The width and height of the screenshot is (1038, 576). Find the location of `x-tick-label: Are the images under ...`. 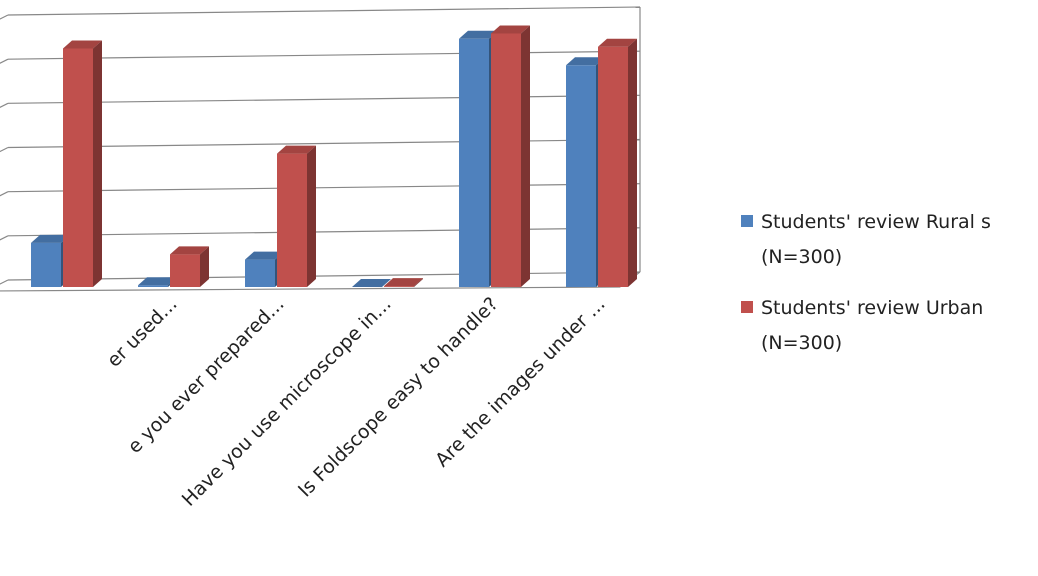

x-tick-label: Are the images under ... is located at coordinates (520, 382).